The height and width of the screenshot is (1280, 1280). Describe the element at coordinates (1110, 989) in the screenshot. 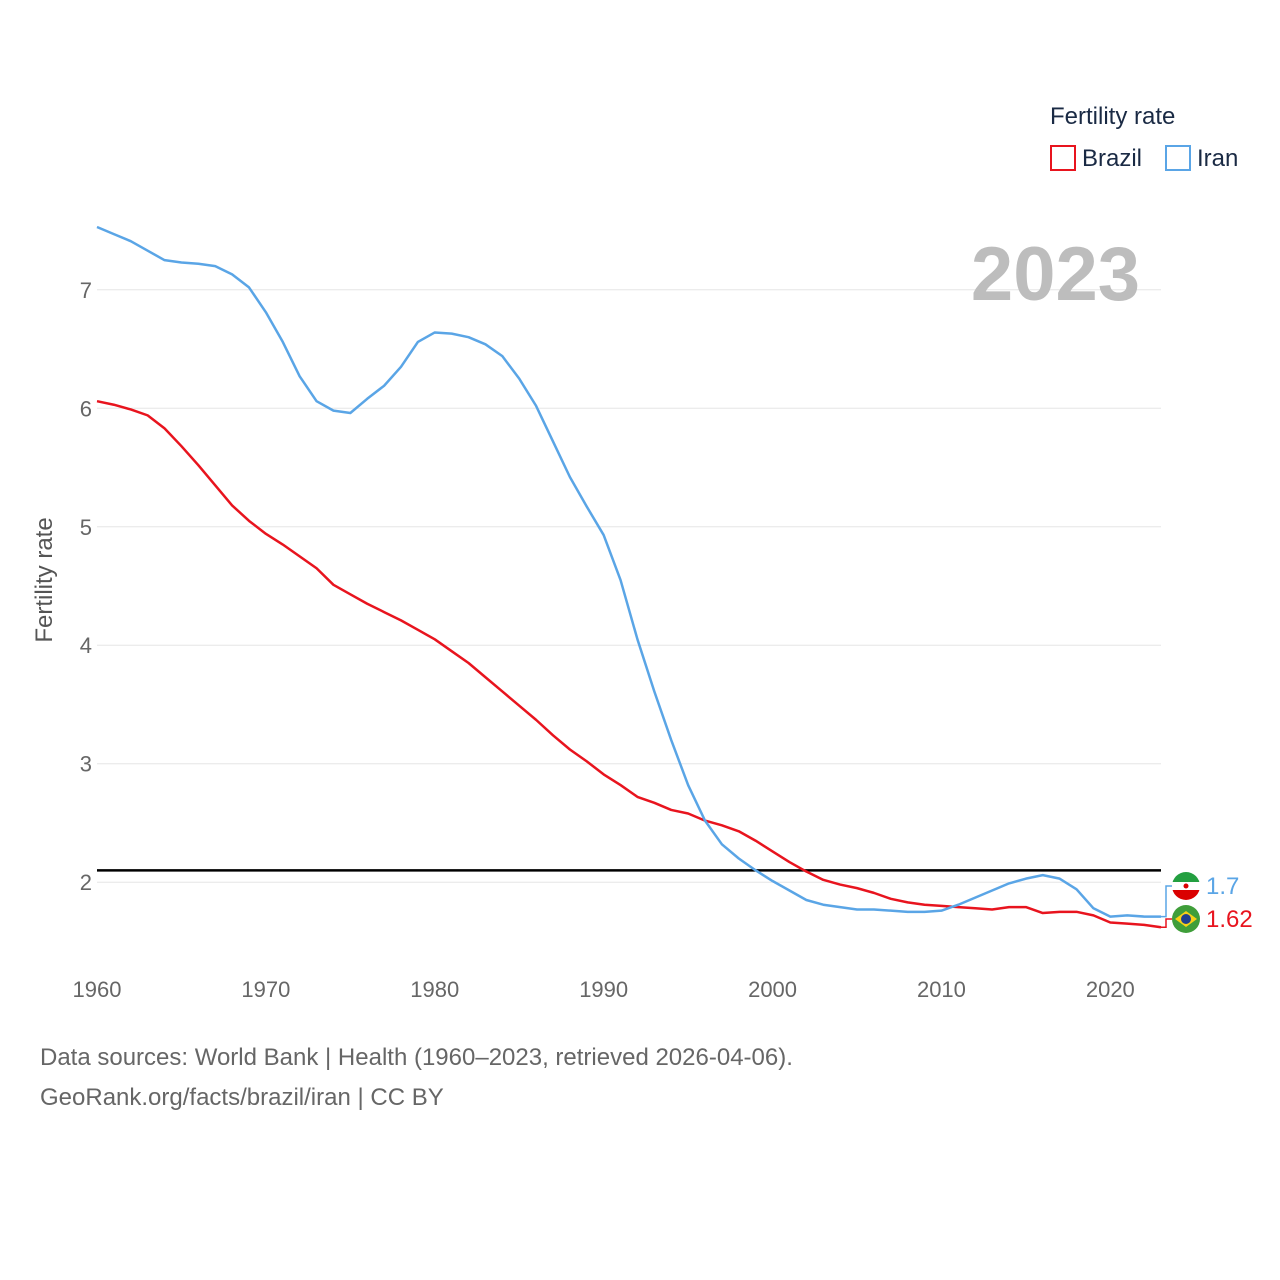

I see `x-tick-label: 2020` at that location.